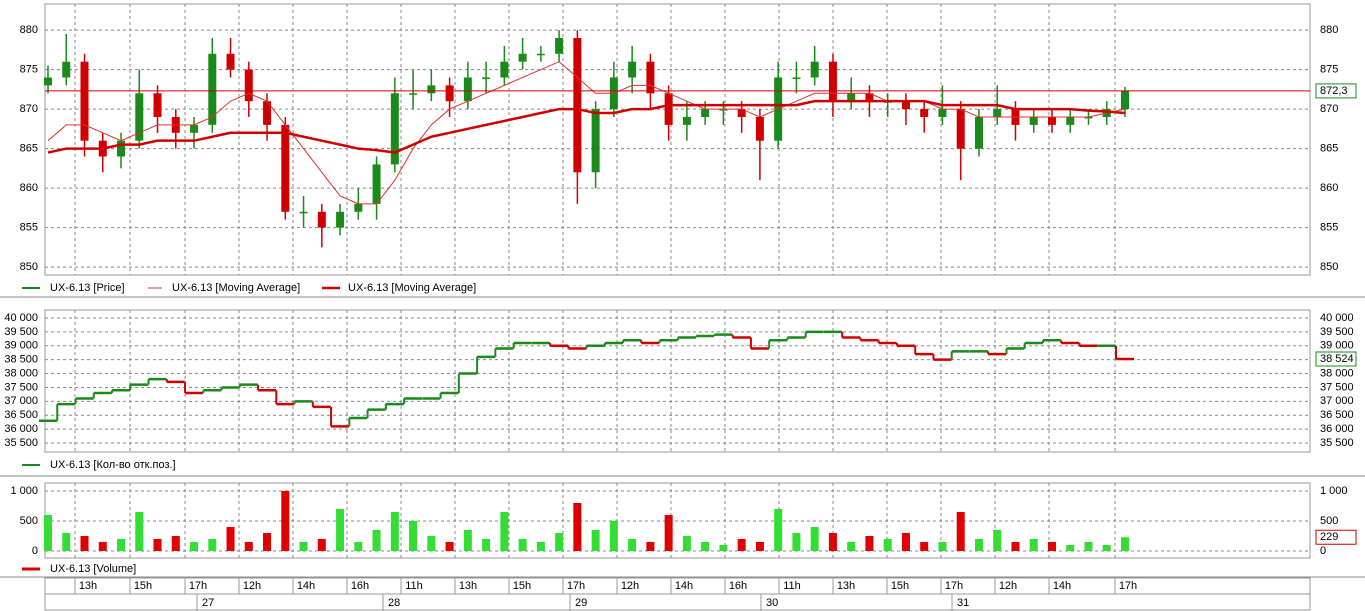  What do you see at coordinates (87, 288) in the screenshot?
I see `legend-entry: UX-6.13 [Price]` at bounding box center [87, 288].